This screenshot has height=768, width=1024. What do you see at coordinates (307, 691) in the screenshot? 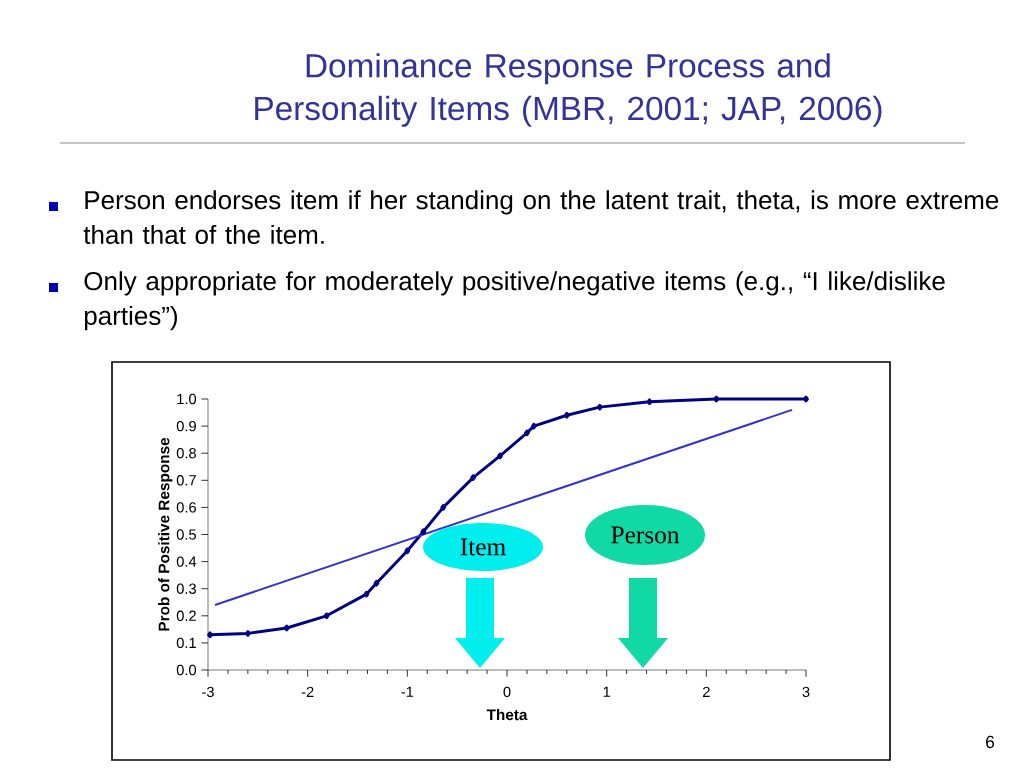
I see `x-tick-label: -2` at bounding box center [307, 691].